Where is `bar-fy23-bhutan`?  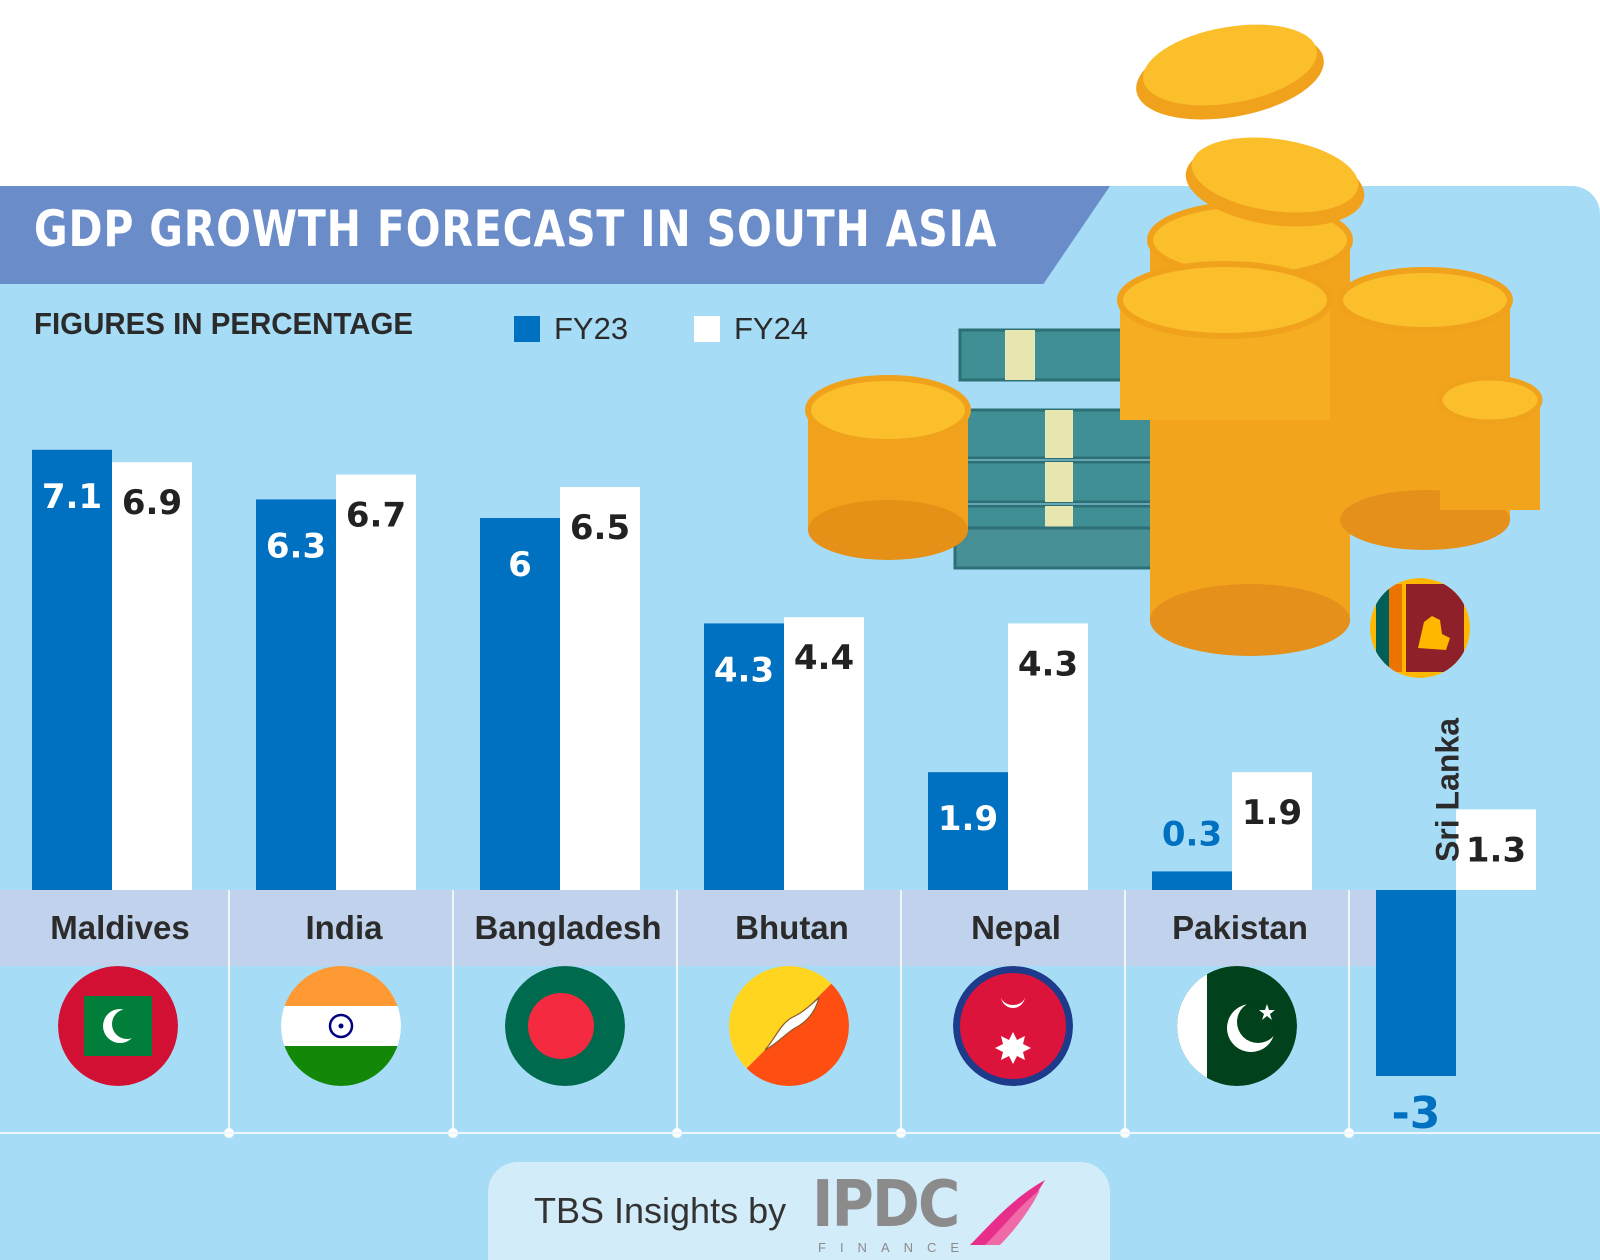
bar-fy23-bhutan is located at coordinates (744, 756).